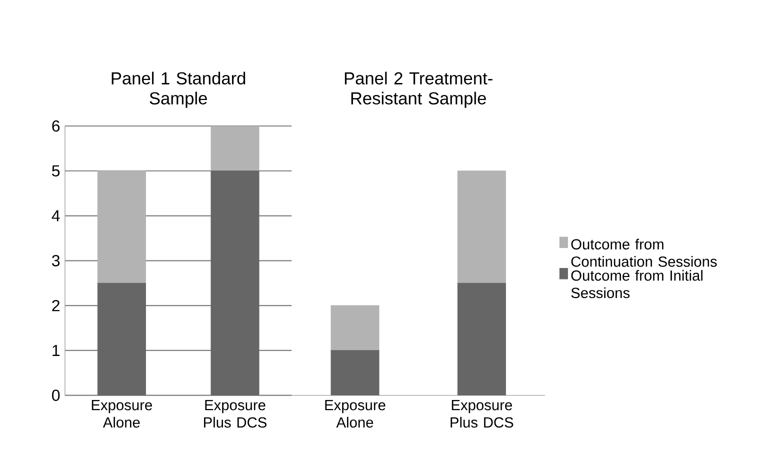  What do you see at coordinates (56, 395) in the screenshot?
I see `y-tick-label: 0` at bounding box center [56, 395].